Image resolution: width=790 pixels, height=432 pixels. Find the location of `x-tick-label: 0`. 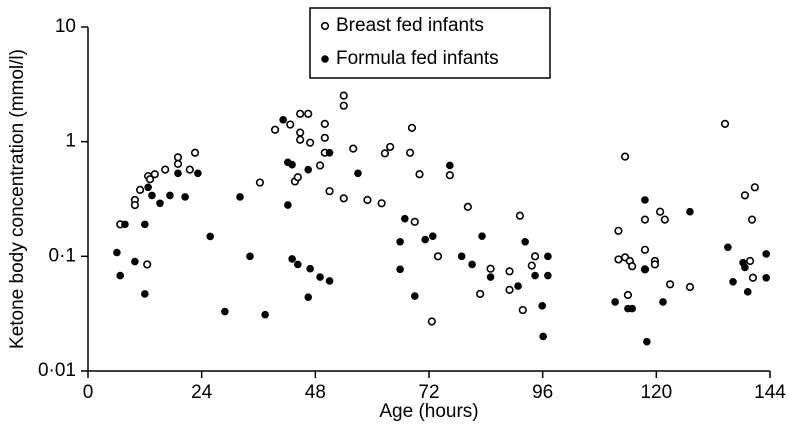

x-tick-label: 0 is located at coordinates (88, 392).